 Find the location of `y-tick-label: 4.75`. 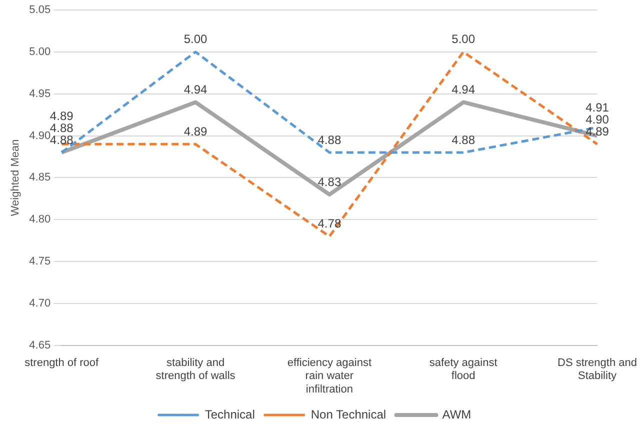

y-tick-label: 4.75 is located at coordinates (40, 262).